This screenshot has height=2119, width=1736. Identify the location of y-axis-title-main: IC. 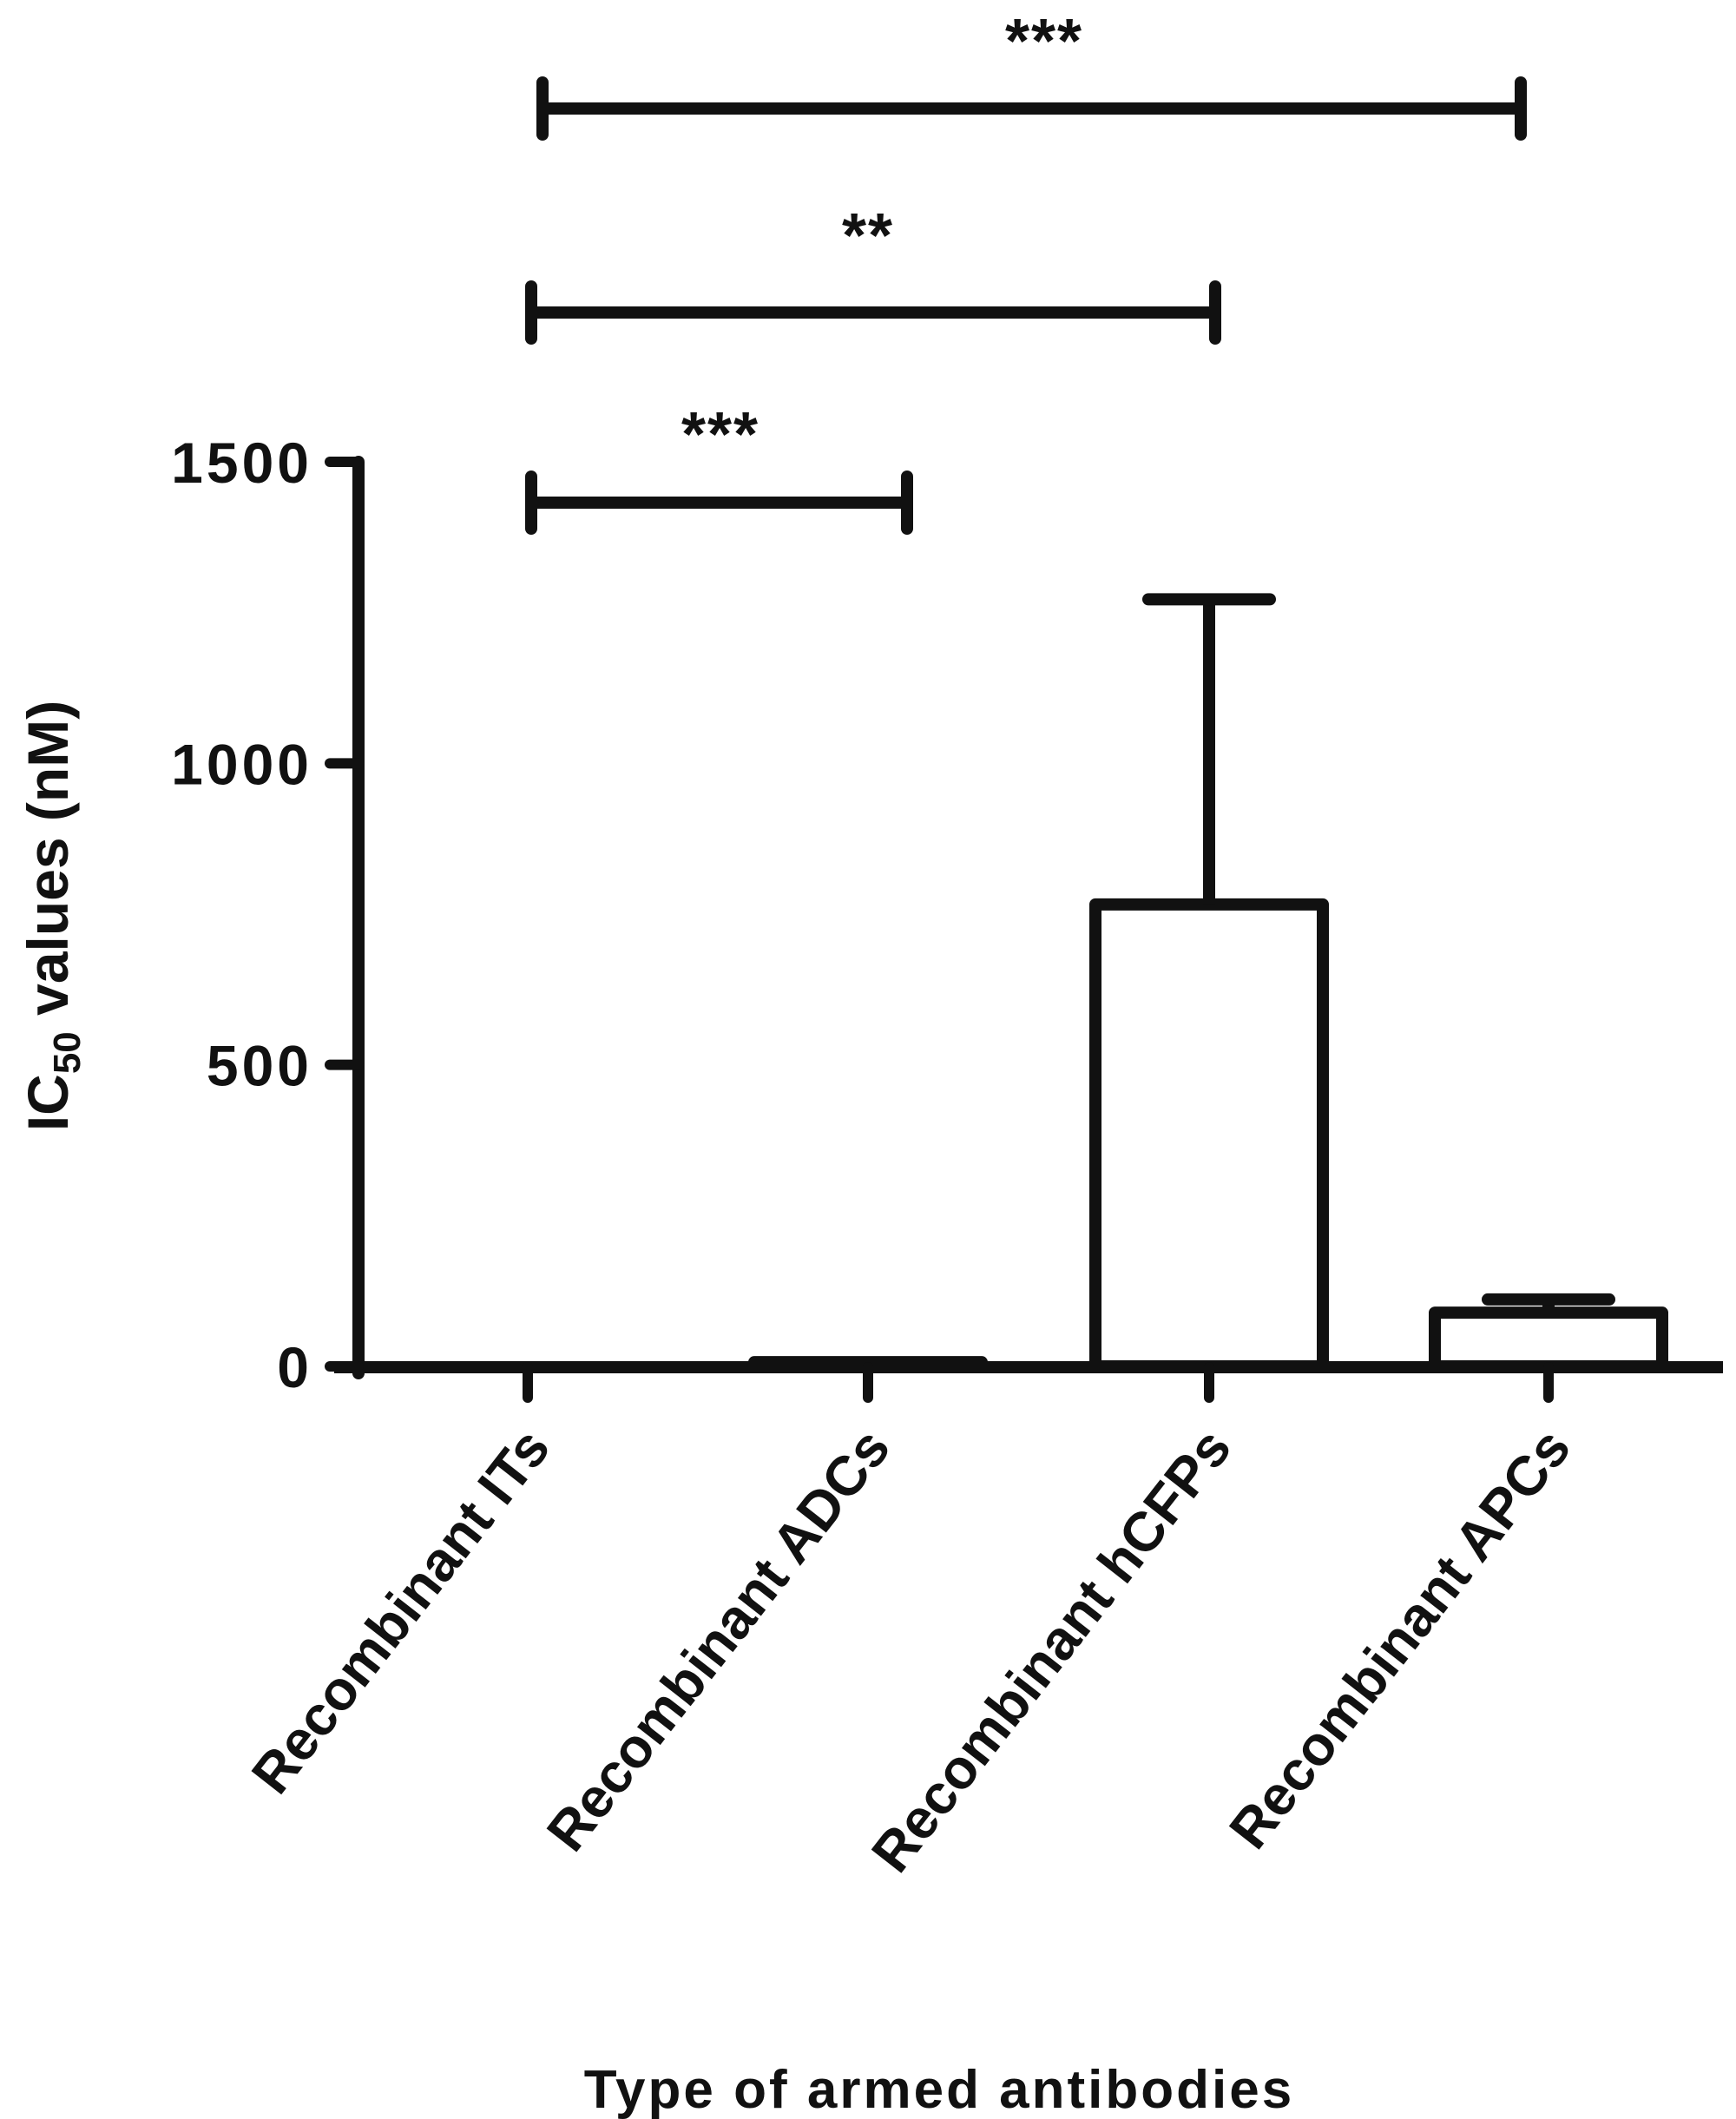
(48, 1102).